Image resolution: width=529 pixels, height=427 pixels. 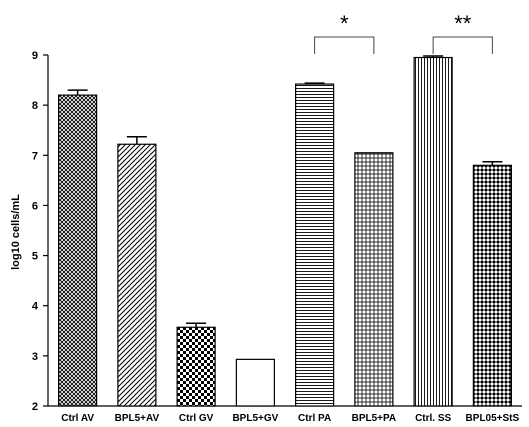 I want to click on x-tick-label: BPL5+GV, so click(x=255, y=418).